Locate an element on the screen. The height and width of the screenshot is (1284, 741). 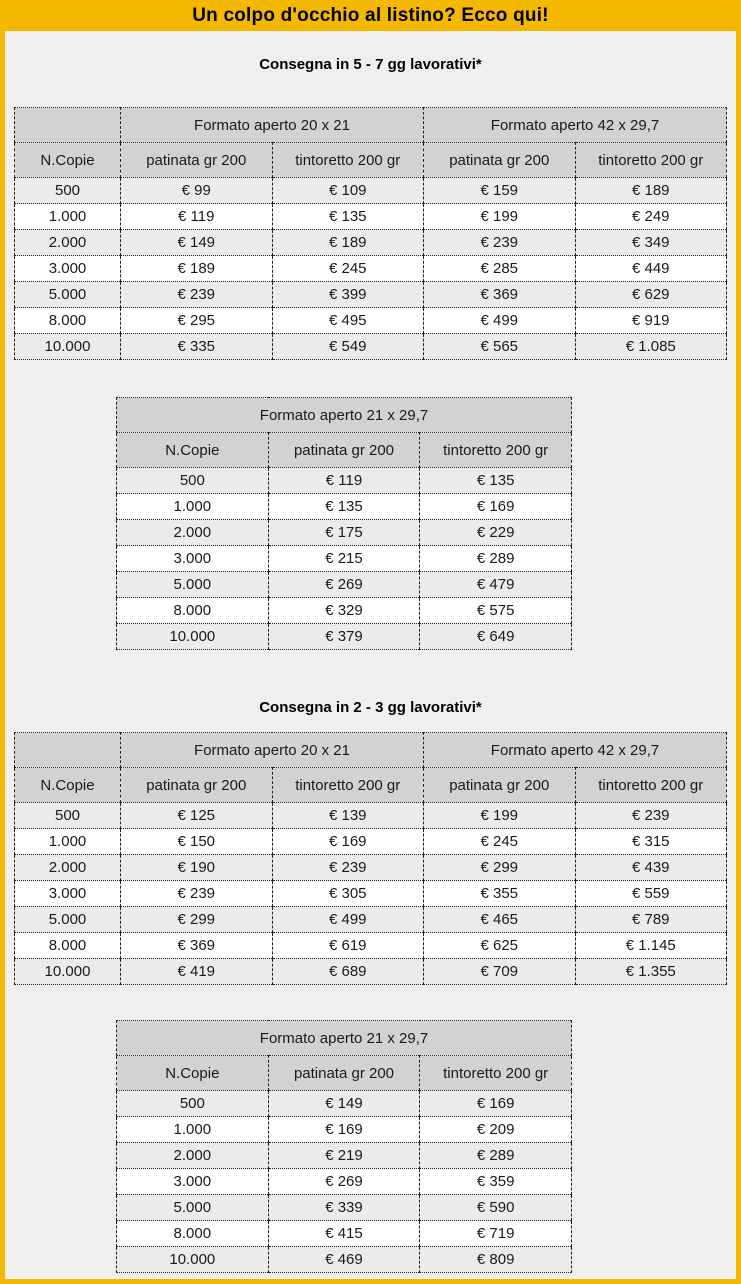
price-cell: € 329 is located at coordinates (344, 610).